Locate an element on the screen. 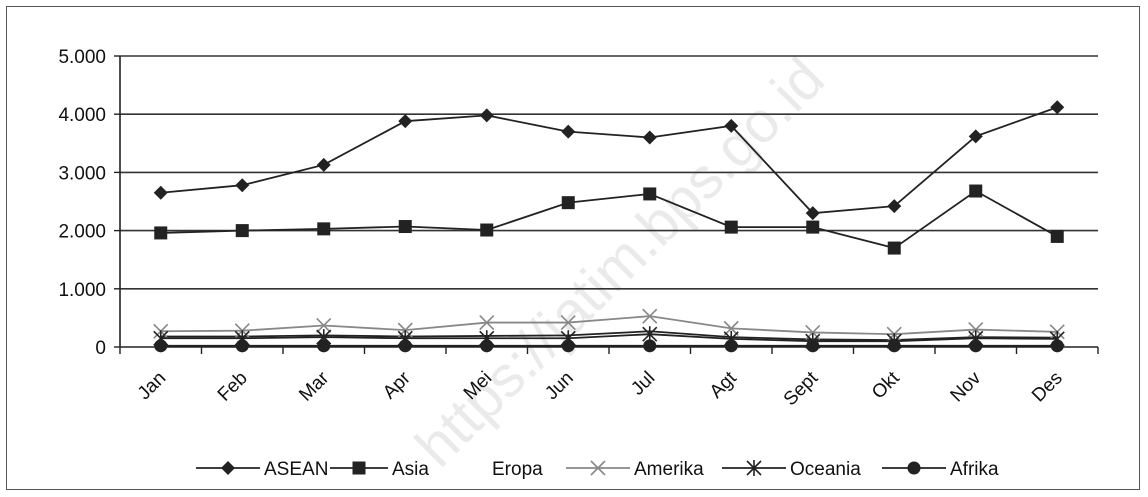  star-marker is located at coordinates (754, 468).